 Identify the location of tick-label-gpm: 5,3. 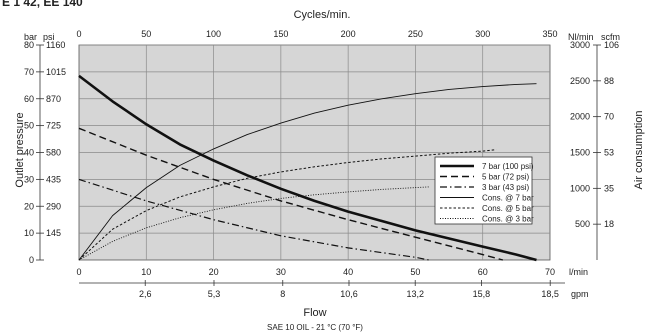
(214, 294).